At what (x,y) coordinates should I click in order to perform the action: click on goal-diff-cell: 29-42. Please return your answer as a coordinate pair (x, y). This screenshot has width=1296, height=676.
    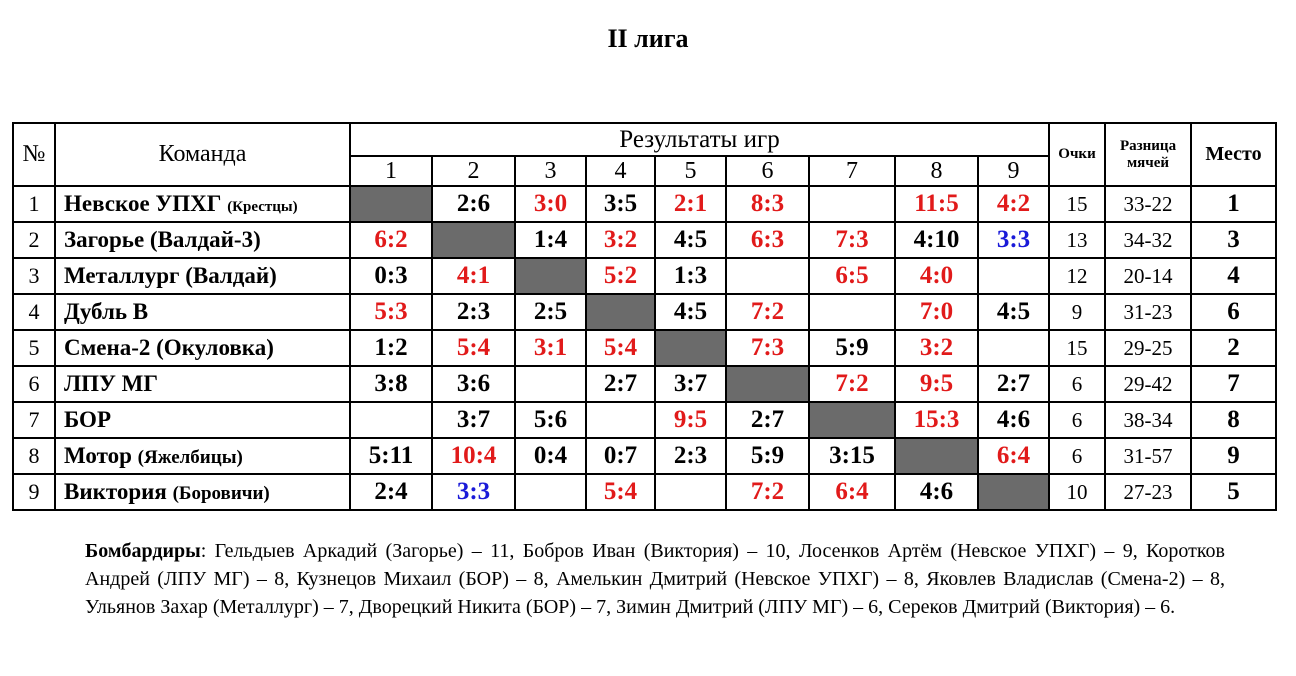
    Looking at the image, I should click on (1148, 384).